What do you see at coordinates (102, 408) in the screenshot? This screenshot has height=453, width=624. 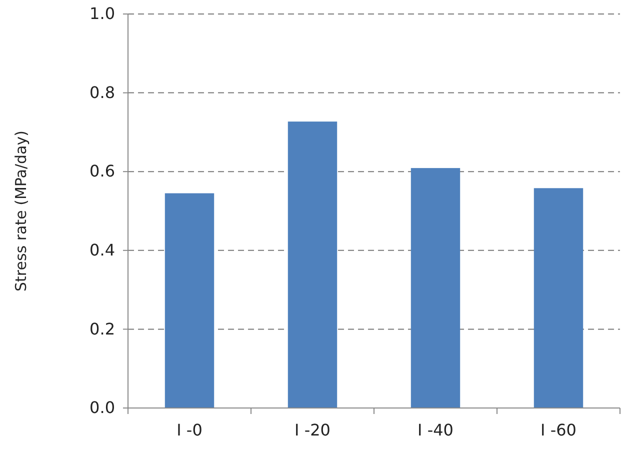 I see `y-tick-label: 0.0` at bounding box center [102, 408].